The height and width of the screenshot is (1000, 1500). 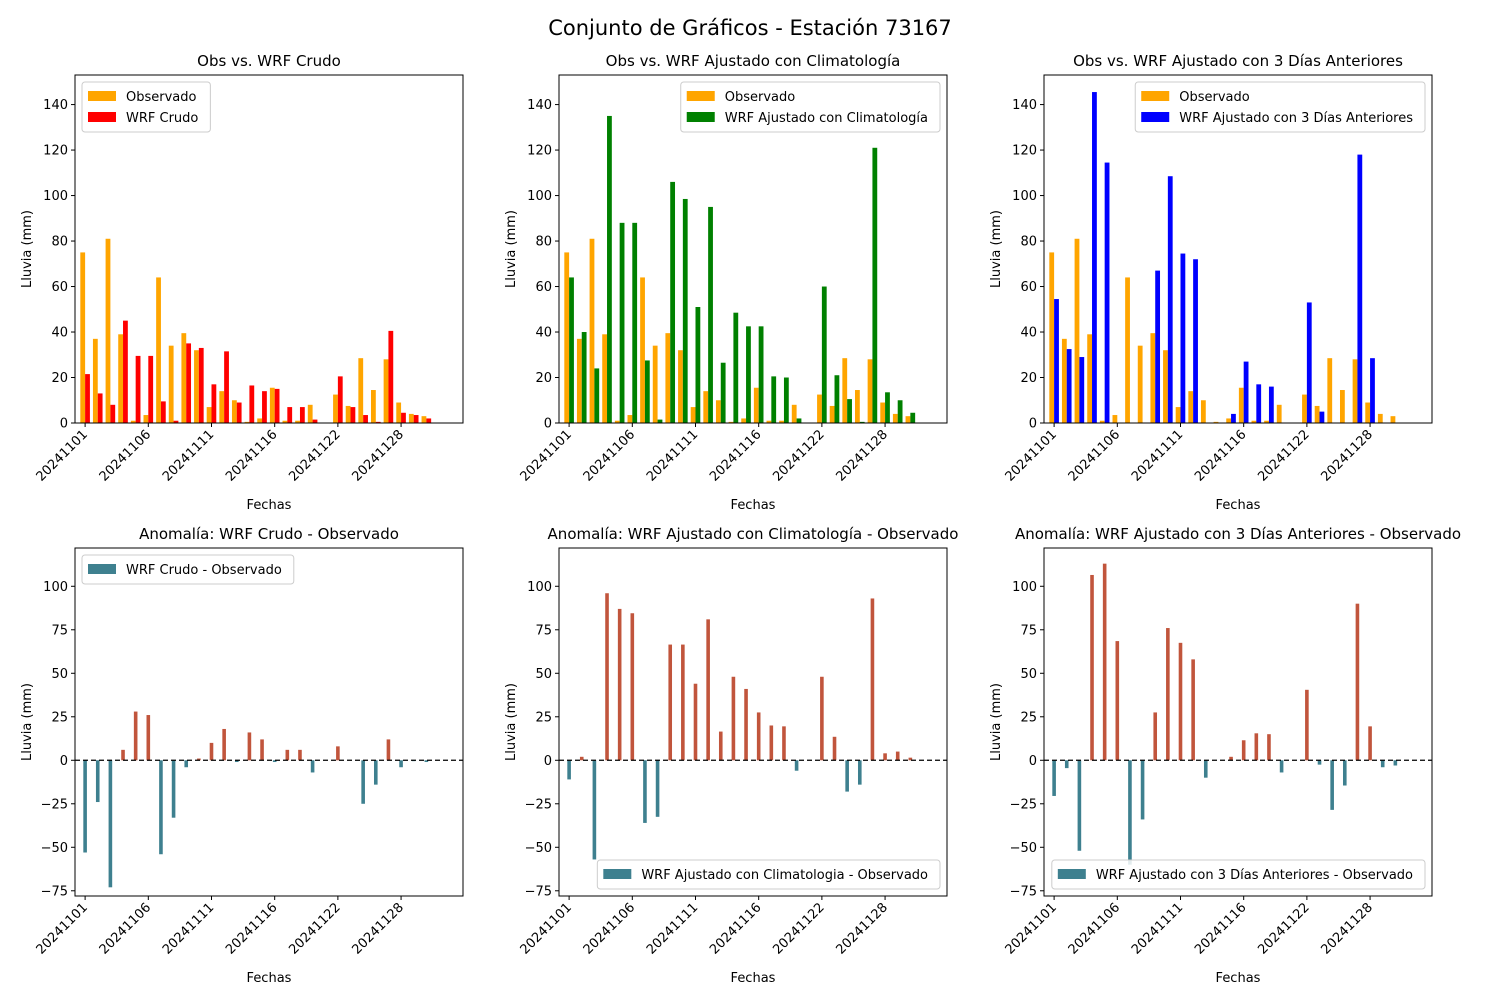 I want to click on y-tick-label: 75, so click(x=59, y=630).